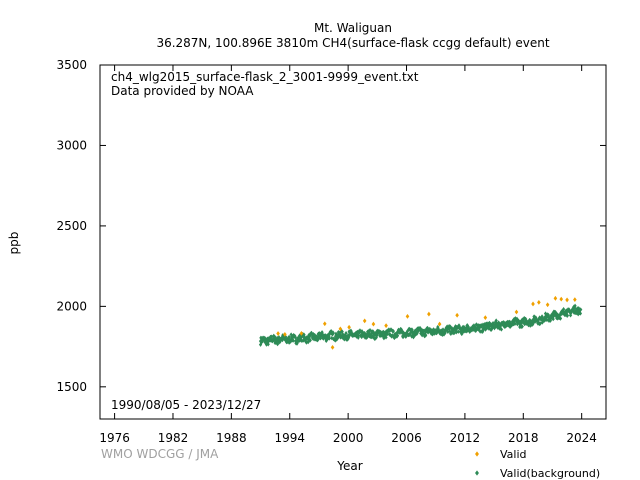 The width and height of the screenshot is (640, 480). Describe the element at coordinates (71, 387) in the screenshot. I see `y-tick-label: 1500` at that location.